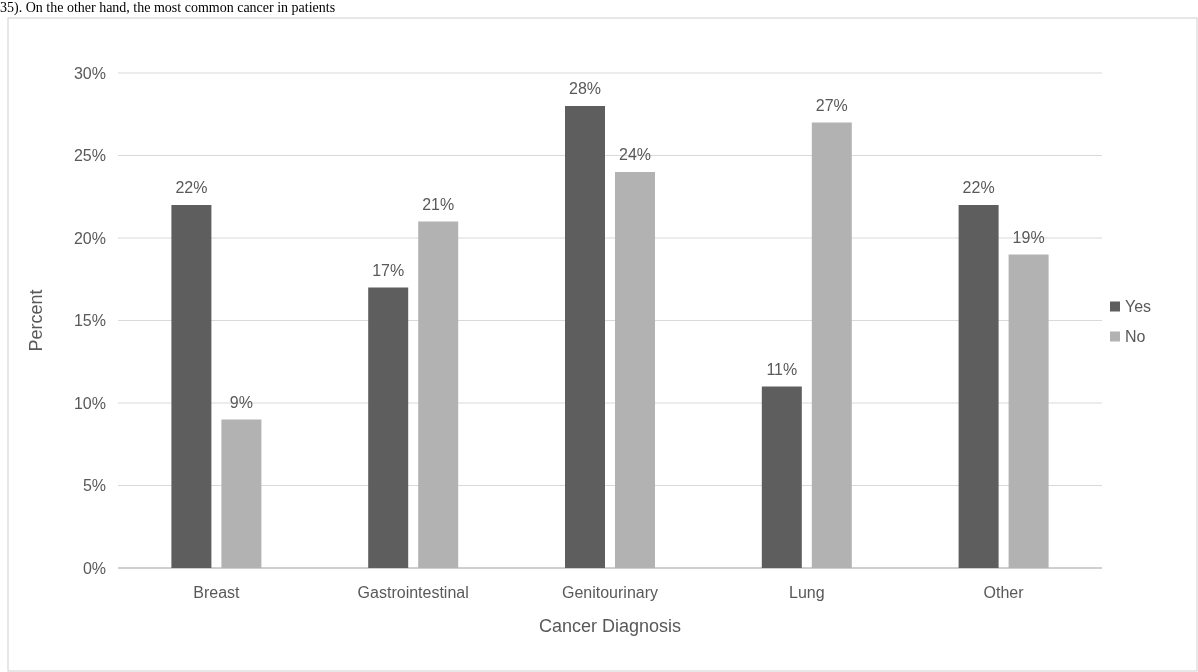 The image size is (1198, 672). I want to click on x-axis-title: Cancer Diagnosis, so click(610, 626).